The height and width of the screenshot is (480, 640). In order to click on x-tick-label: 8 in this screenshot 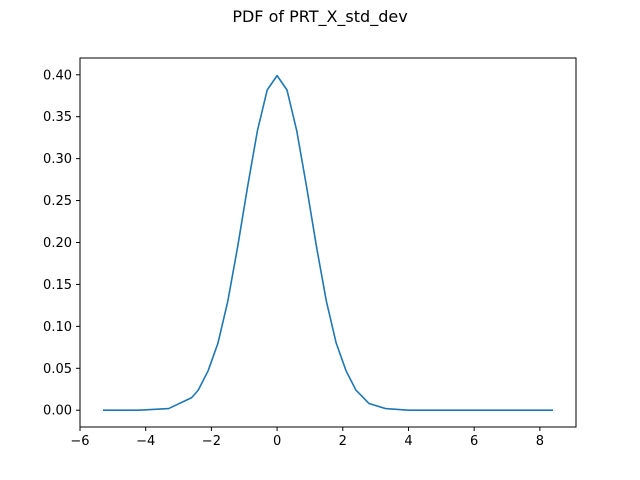, I will do `click(540, 441)`.